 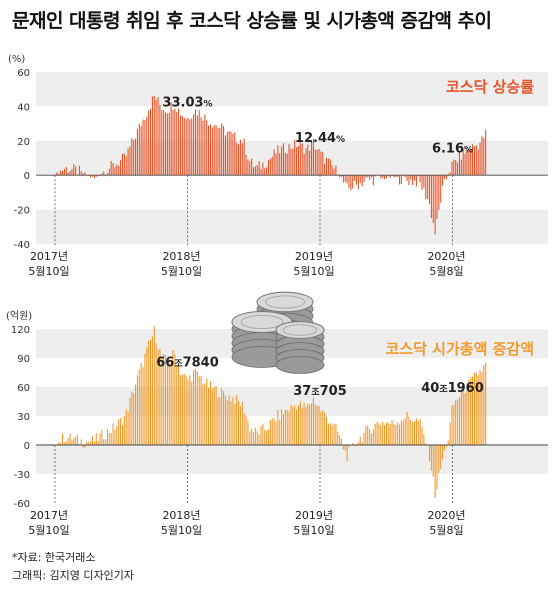 I want to click on y-tick-label: -60, so click(x=22, y=504).